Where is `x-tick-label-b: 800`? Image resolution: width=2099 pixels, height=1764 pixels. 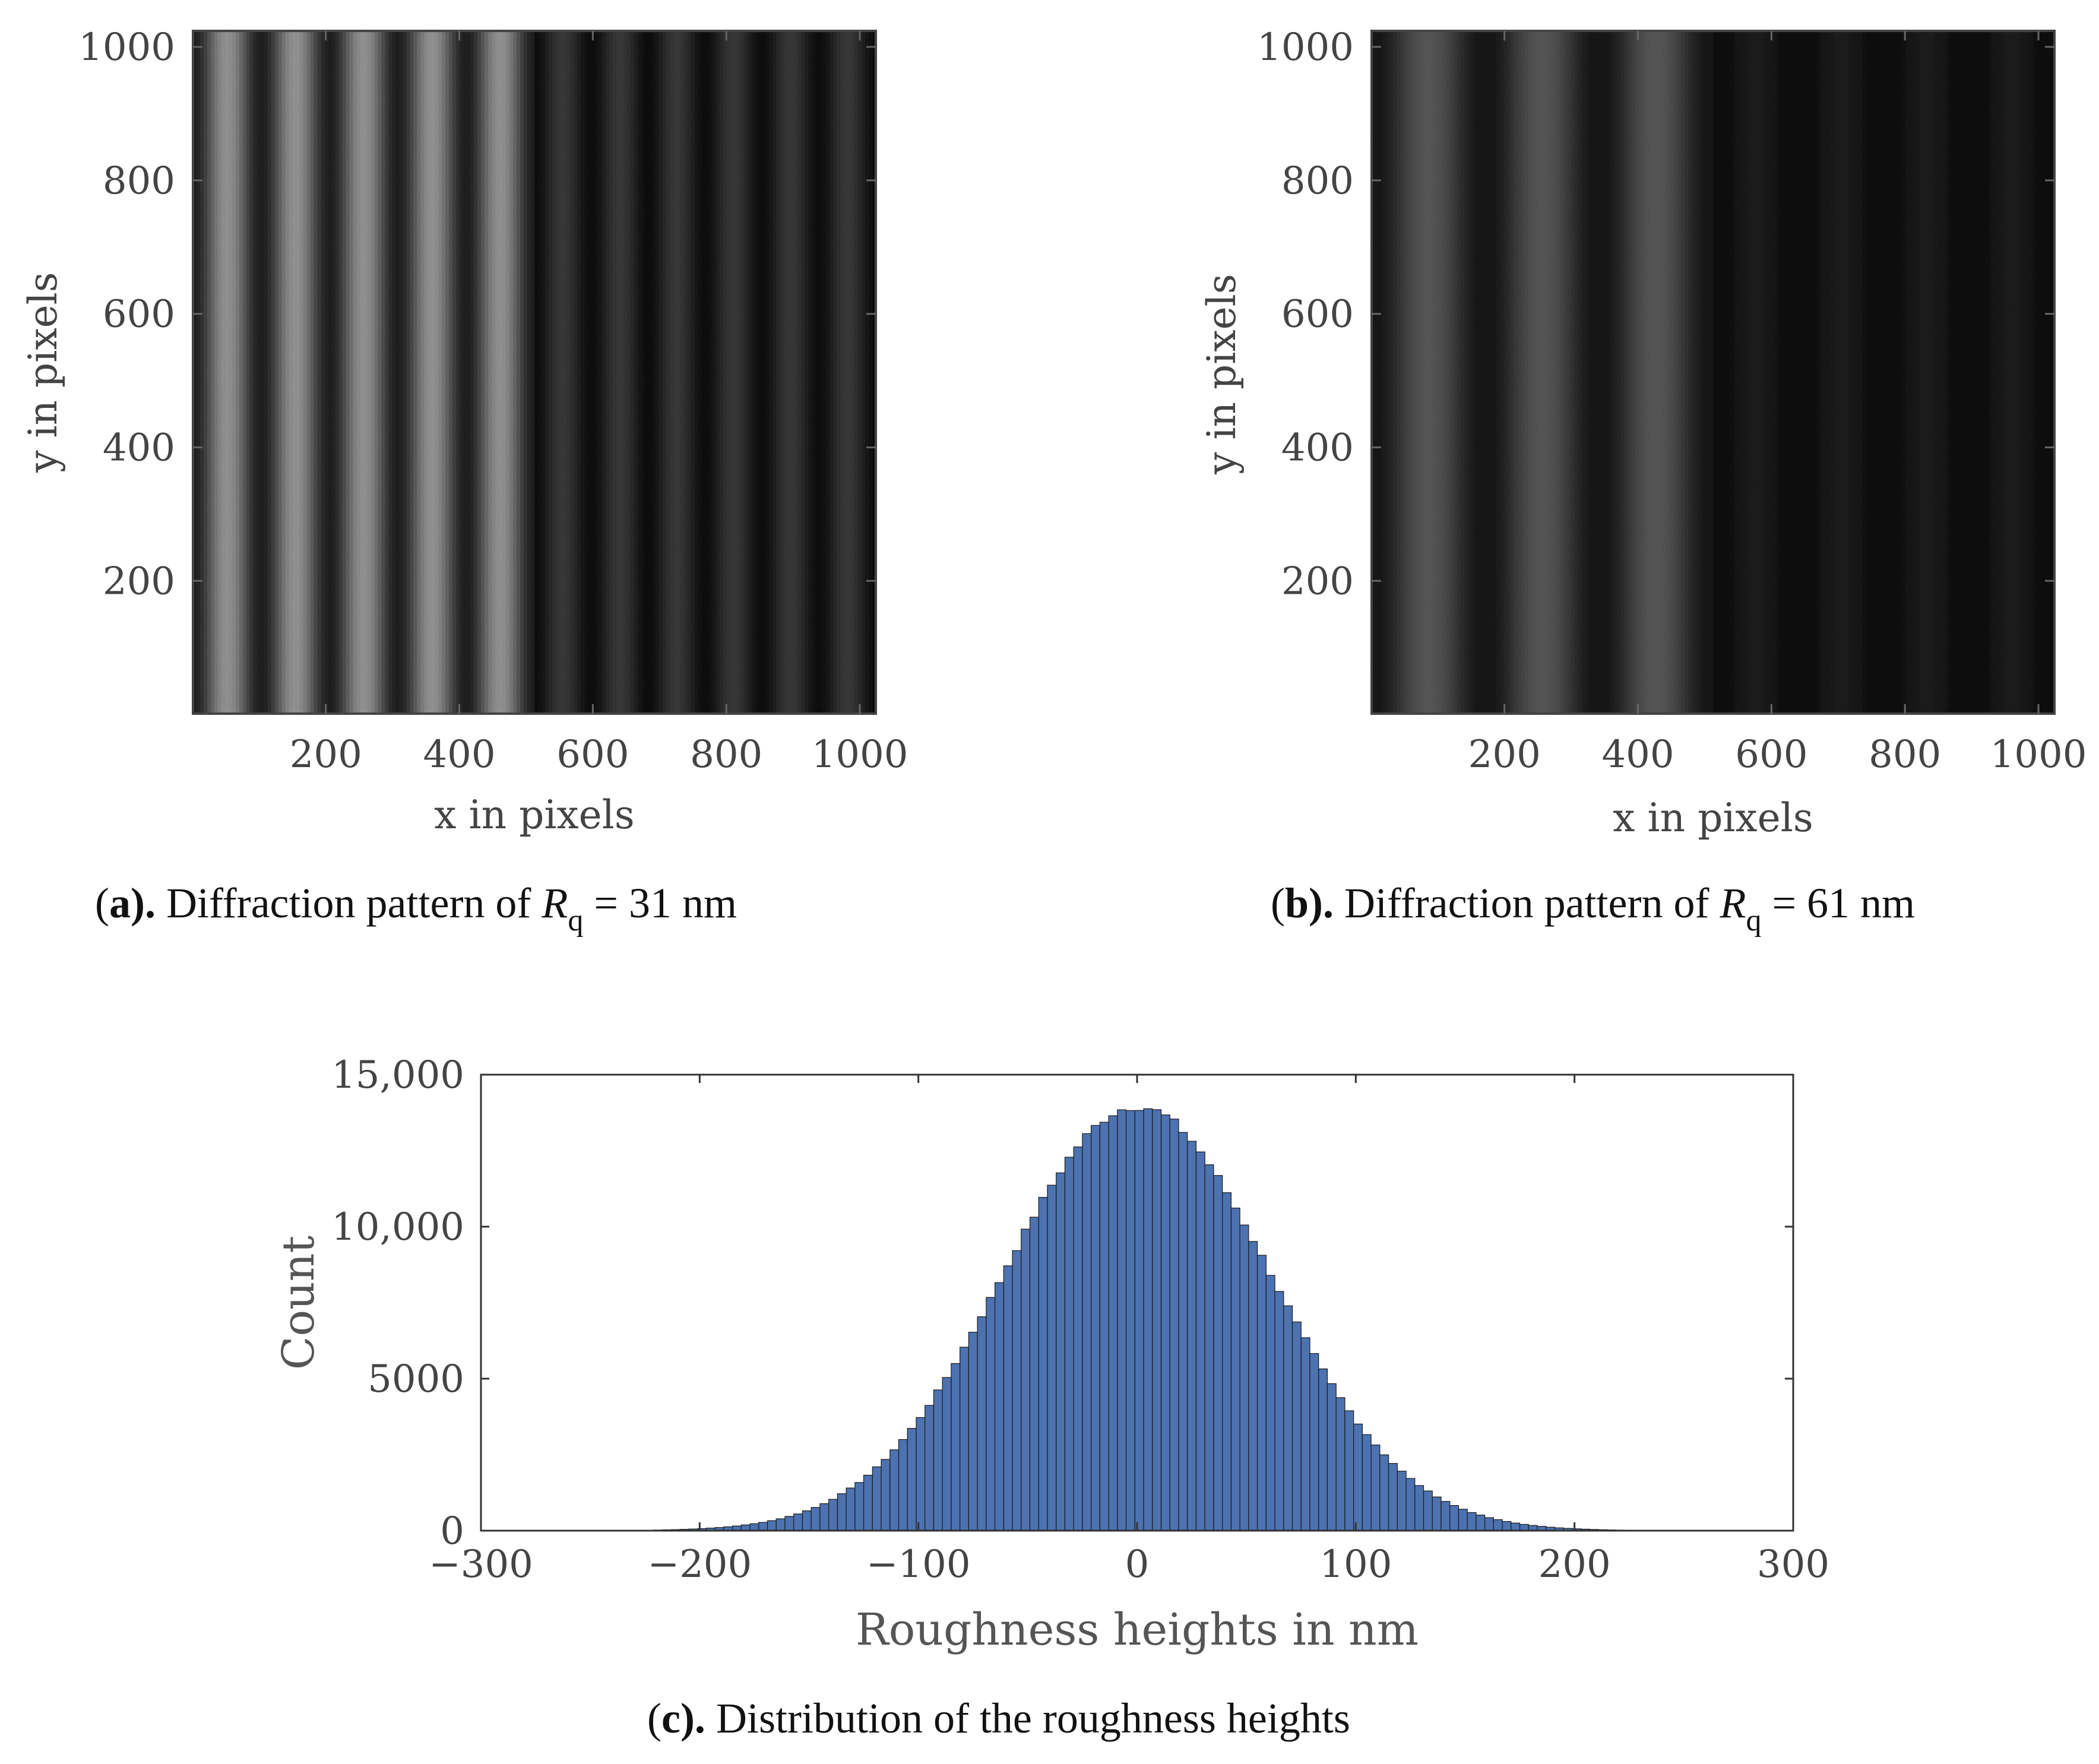 x-tick-label-b: 800 is located at coordinates (1905, 755).